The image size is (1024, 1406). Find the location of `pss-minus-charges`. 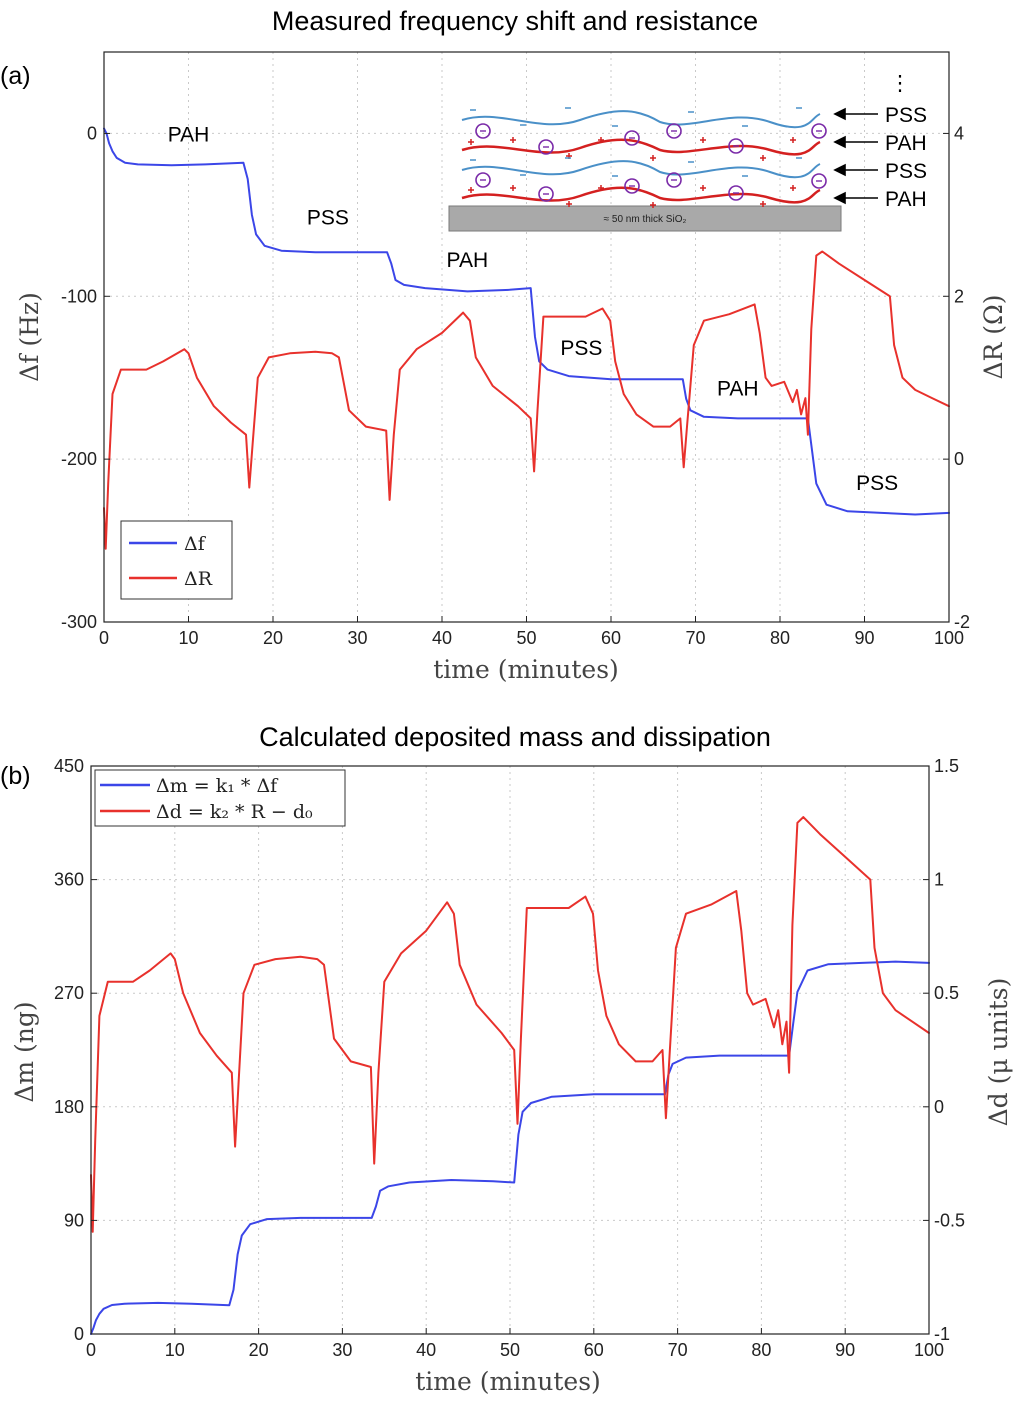

pss-minus-charges is located at coordinates (636, 142).